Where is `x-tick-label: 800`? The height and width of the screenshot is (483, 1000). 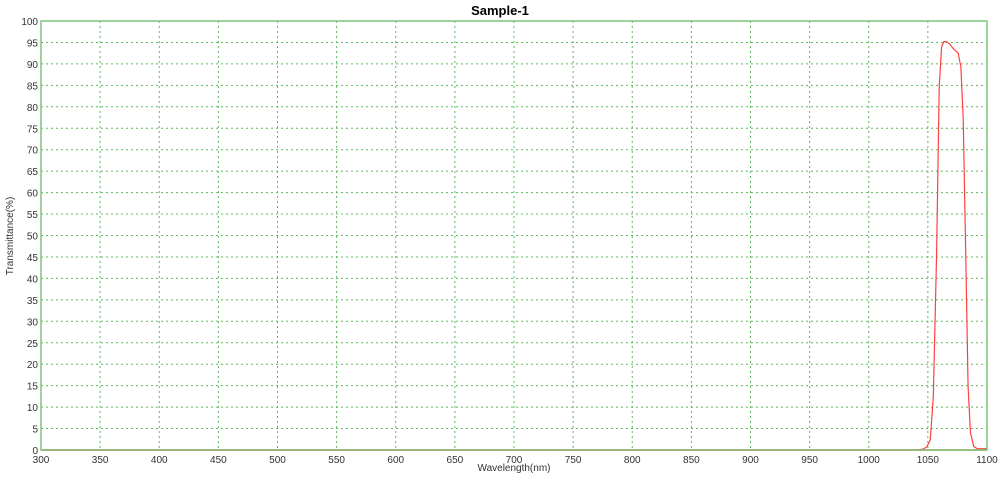
x-tick-label: 800 is located at coordinates (632, 460).